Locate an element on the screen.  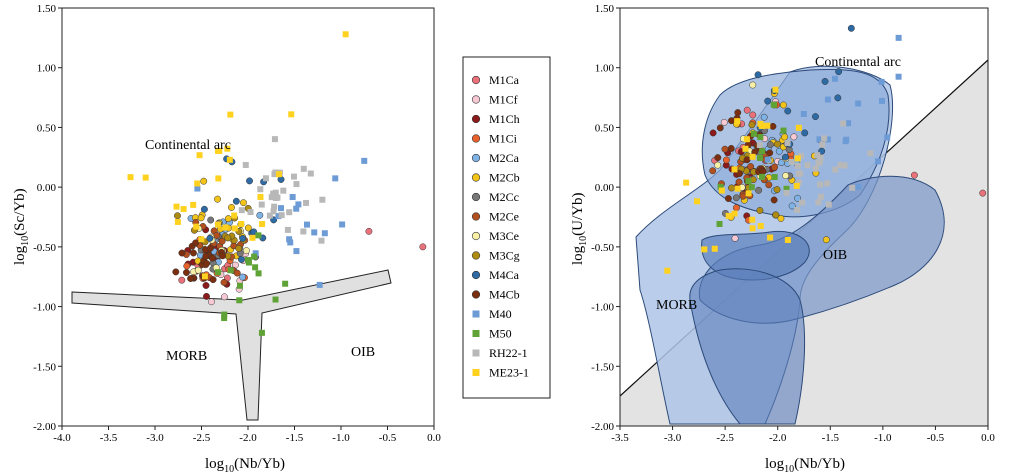
legend-marker-m2ce is located at coordinates (476, 216).